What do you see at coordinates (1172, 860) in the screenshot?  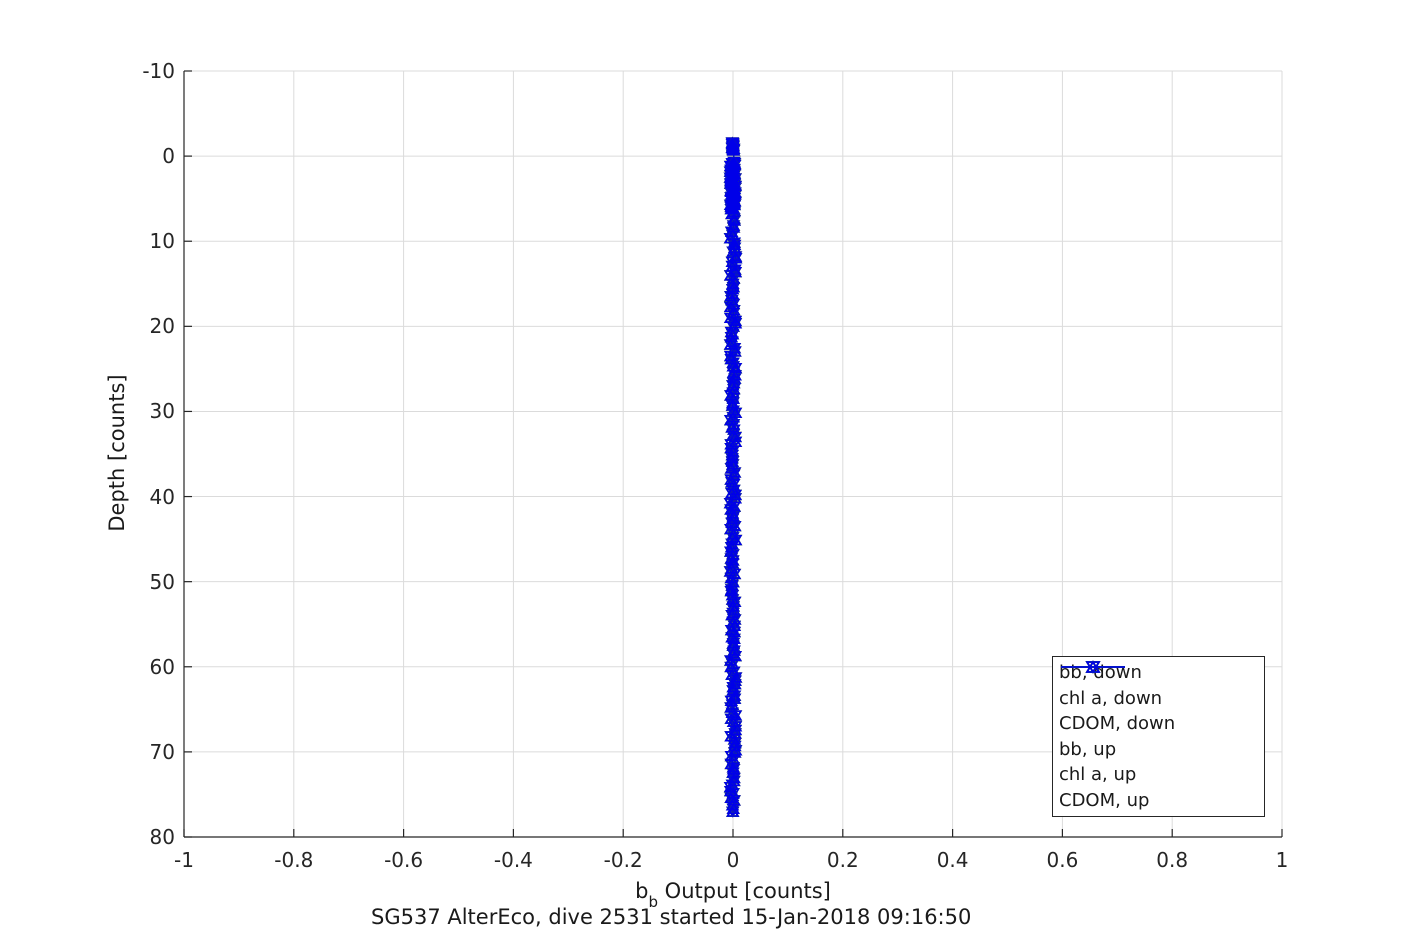 I see `x-tick-label: 0.8` at bounding box center [1172, 860].